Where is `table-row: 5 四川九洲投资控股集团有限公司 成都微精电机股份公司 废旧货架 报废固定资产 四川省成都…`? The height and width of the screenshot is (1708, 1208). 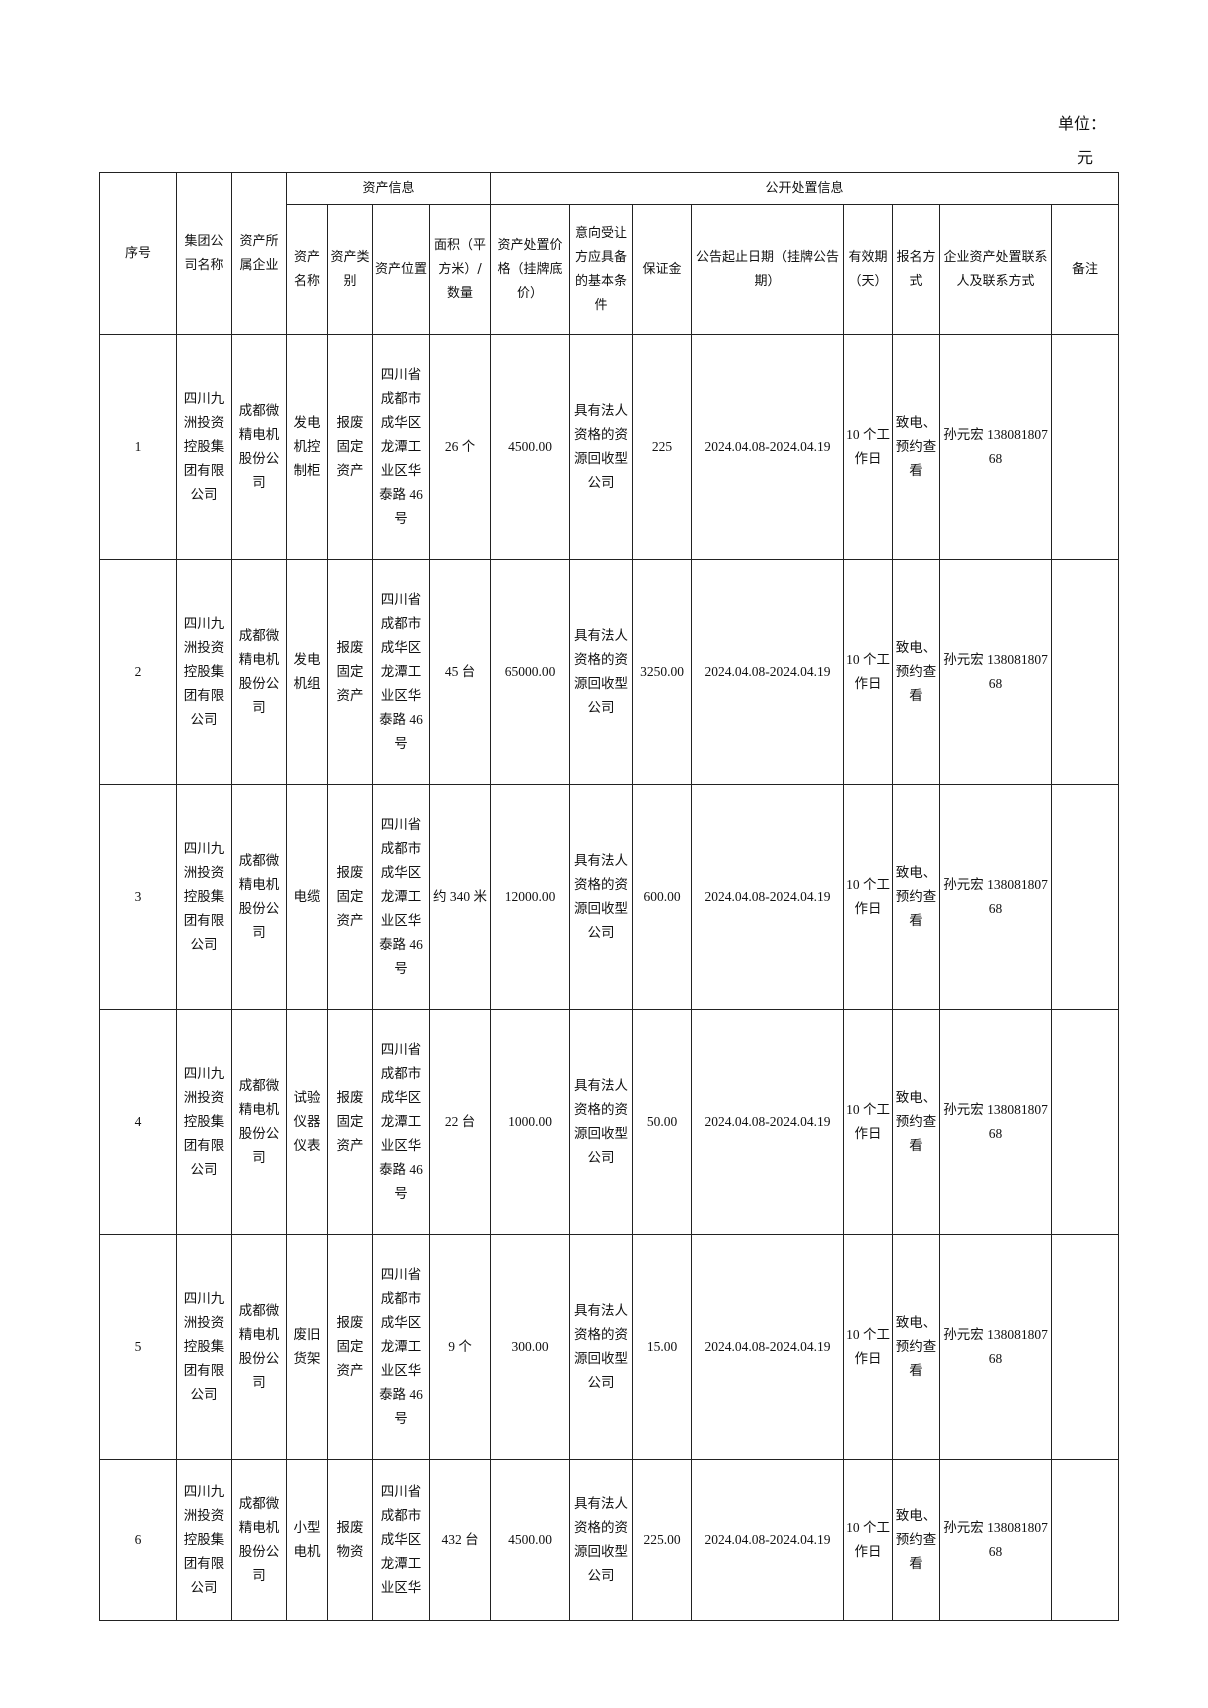
table-row: 5 四川九洲投资控股集团有限公司 成都微精电机股份公司 废旧货架 报废固定资产 四川省成都… is located at coordinates (609, 1347).